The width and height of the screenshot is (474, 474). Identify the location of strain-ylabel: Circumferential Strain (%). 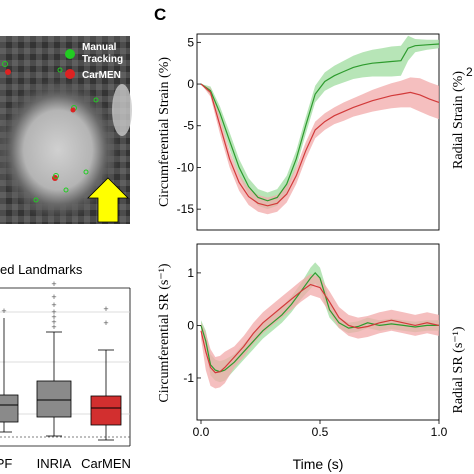
(164, 132).